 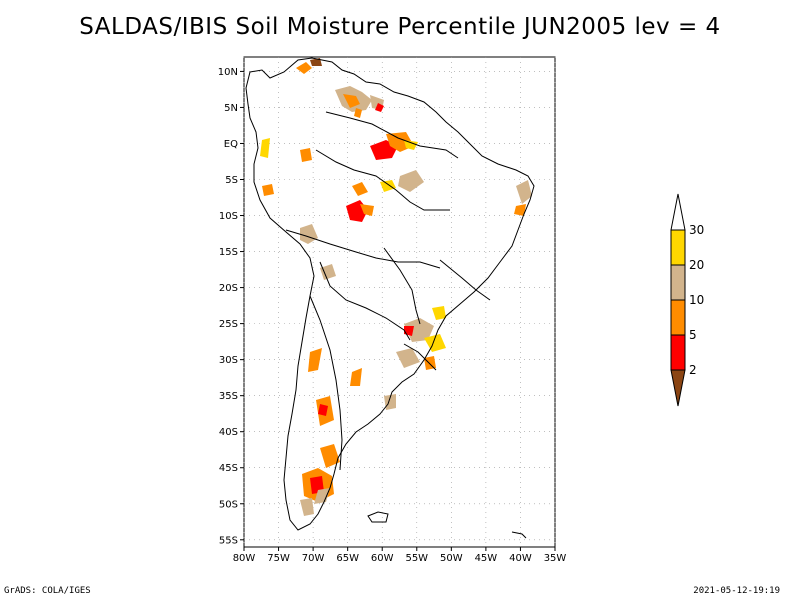 I want to click on footer-timestamp: 2021-05-12-19:19, so click(x=736, y=591).